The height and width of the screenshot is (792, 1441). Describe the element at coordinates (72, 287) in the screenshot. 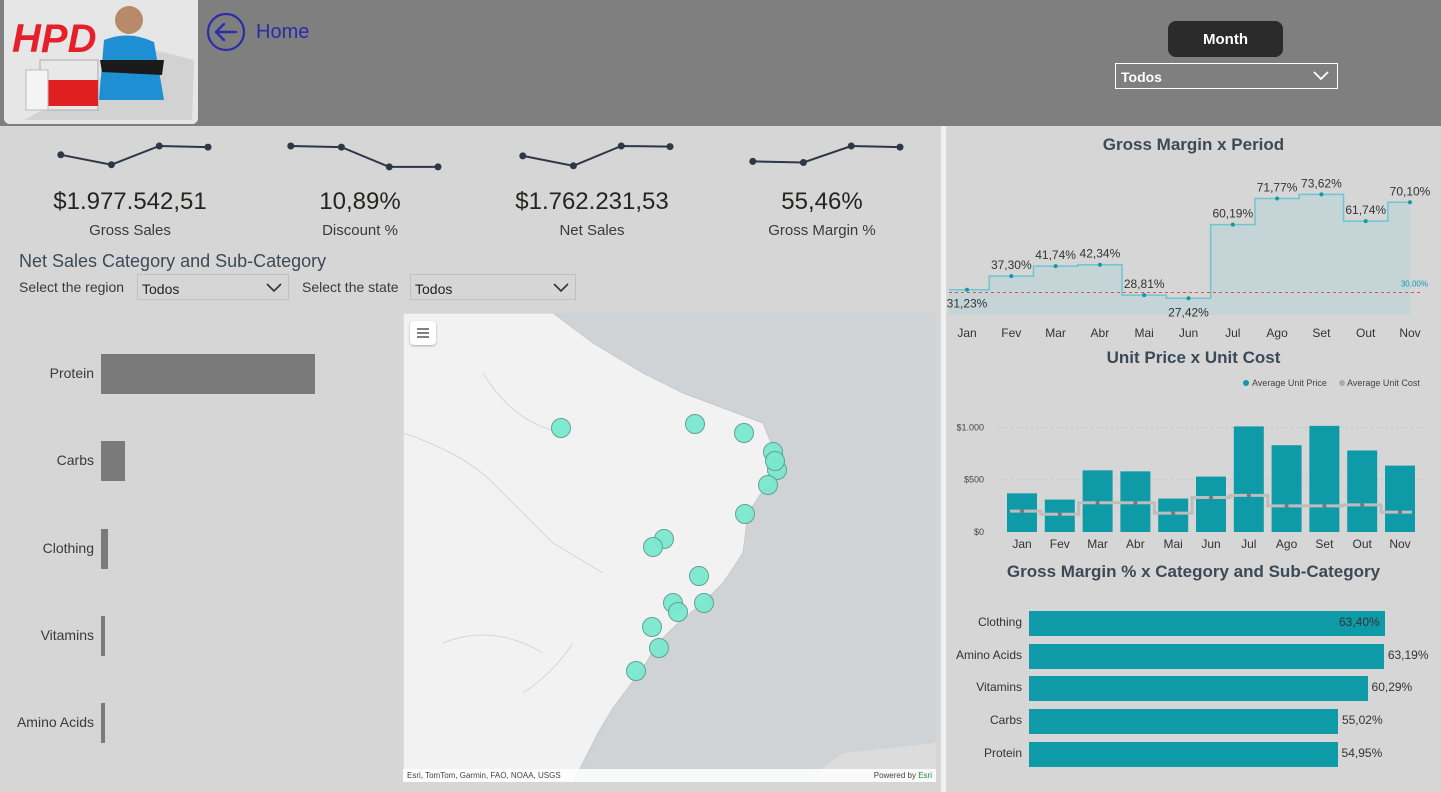

I see `region-filter-label: Select the region` at that location.